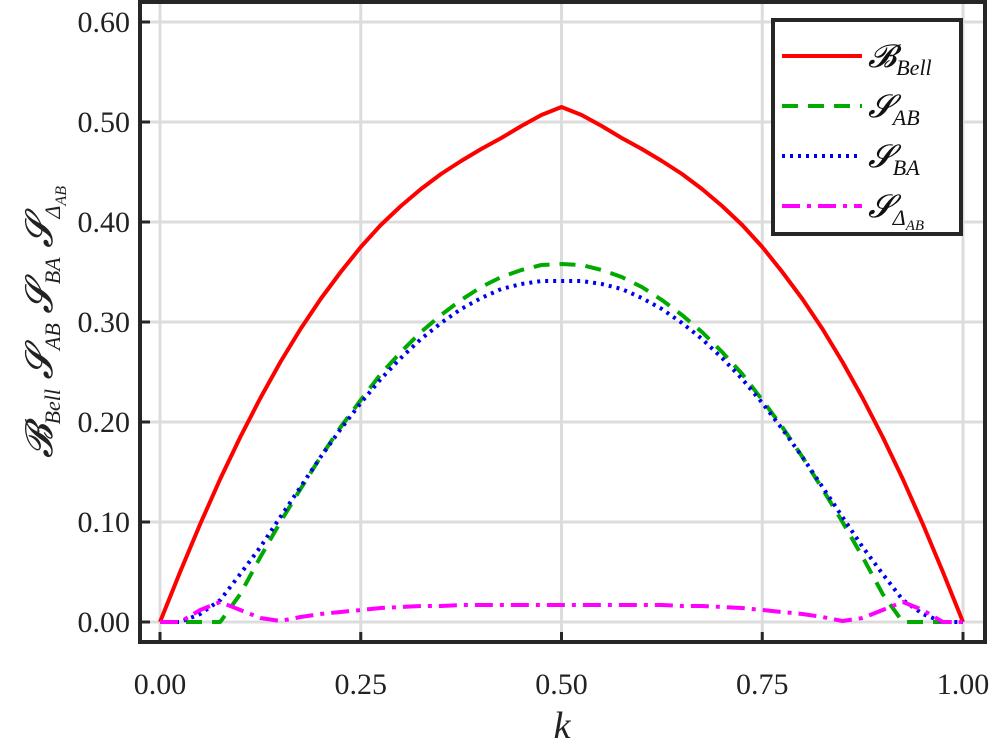  Describe the element at coordinates (104, 322) in the screenshot. I see `y-tick-label: 0.30` at that location.